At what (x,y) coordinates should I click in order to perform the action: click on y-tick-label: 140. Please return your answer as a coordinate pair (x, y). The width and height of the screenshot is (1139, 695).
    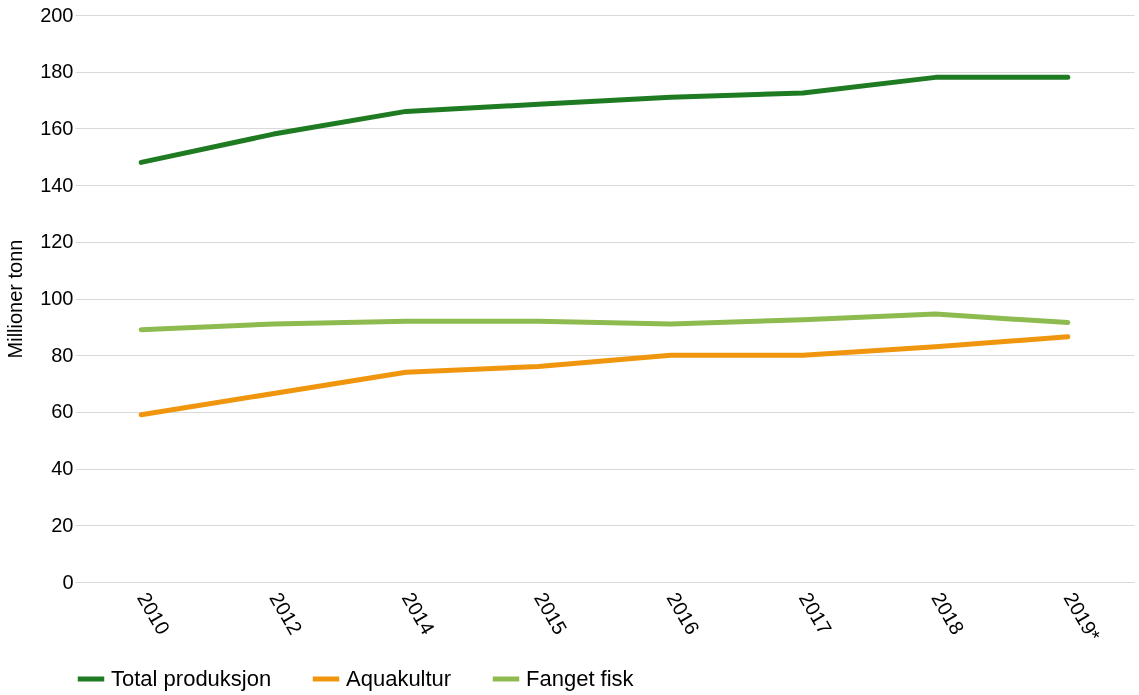
    Looking at the image, I should click on (57, 184).